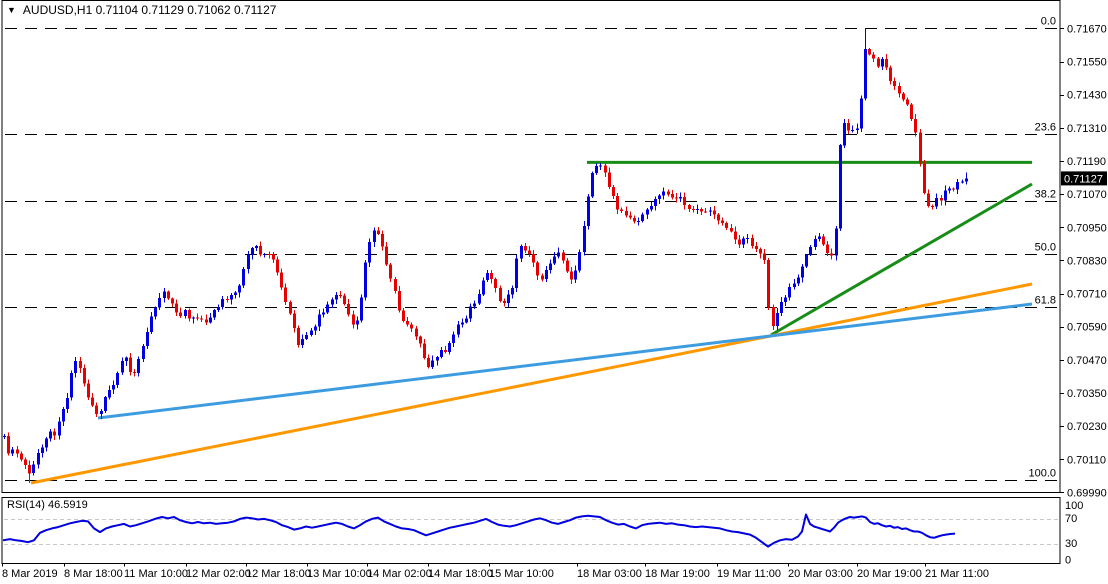  What do you see at coordinates (1087, 394) in the screenshot?
I see `price-axis-label: 0.70350` at bounding box center [1087, 394].